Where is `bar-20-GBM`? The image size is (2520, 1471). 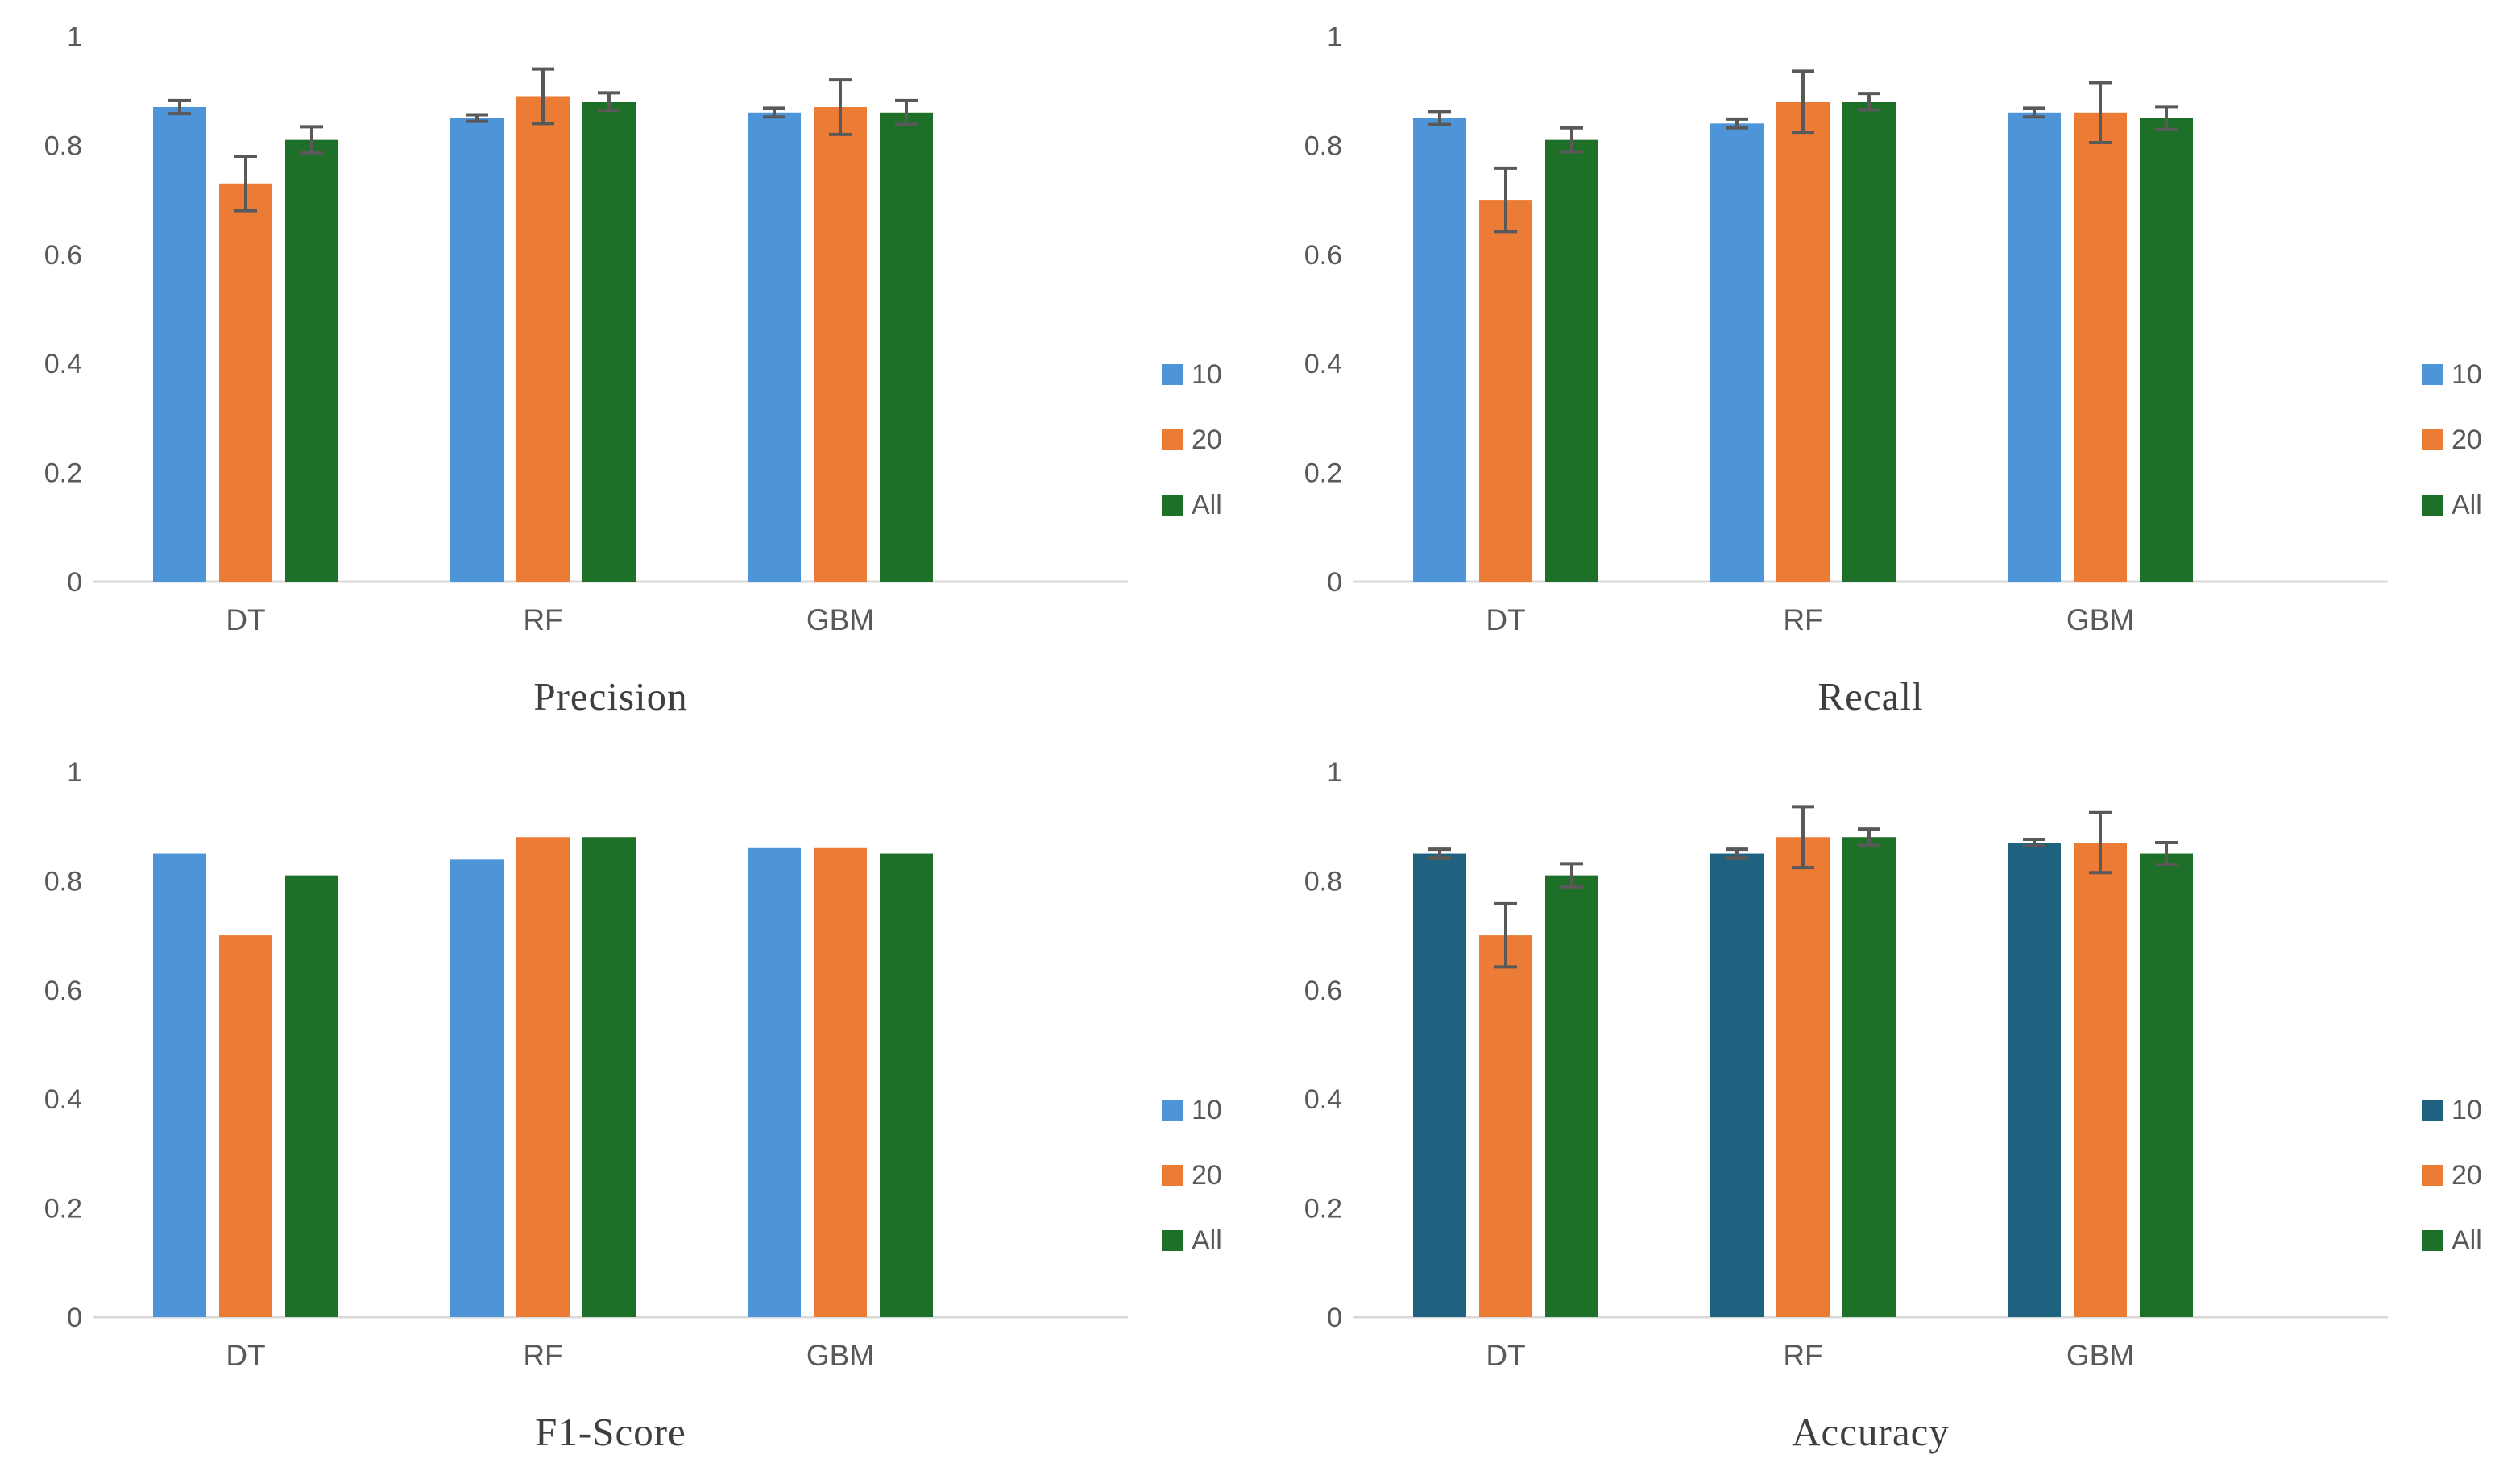
bar-20-GBM is located at coordinates (2100, 347).